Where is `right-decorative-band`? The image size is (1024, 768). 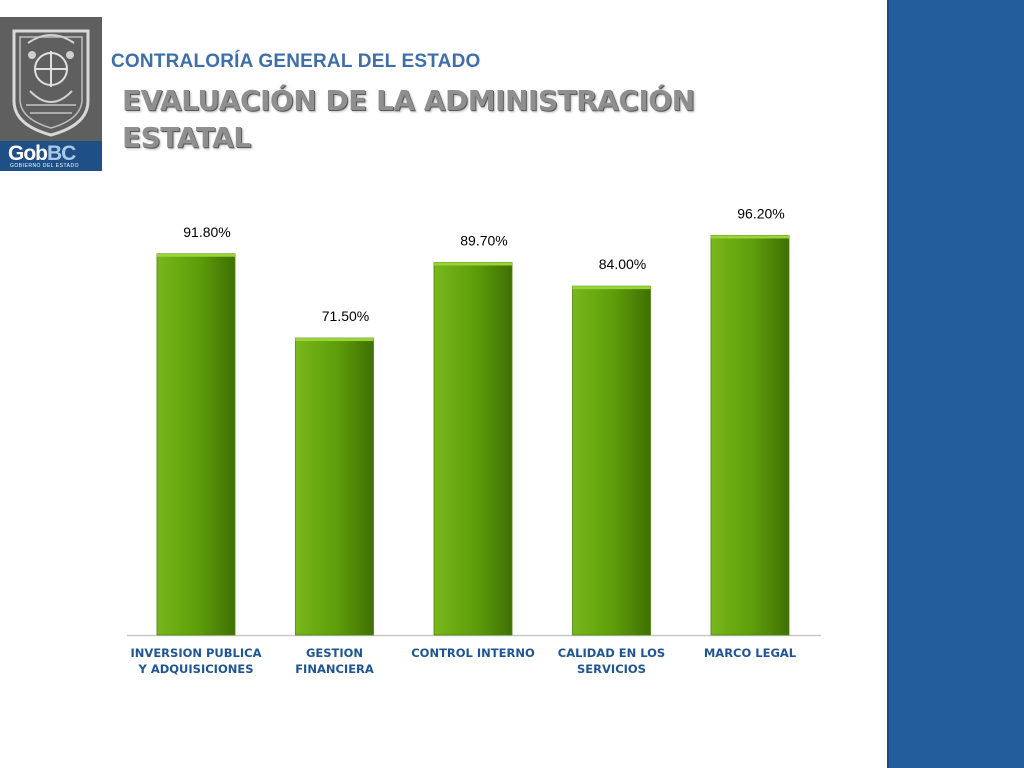
right-decorative-band is located at coordinates (955, 384).